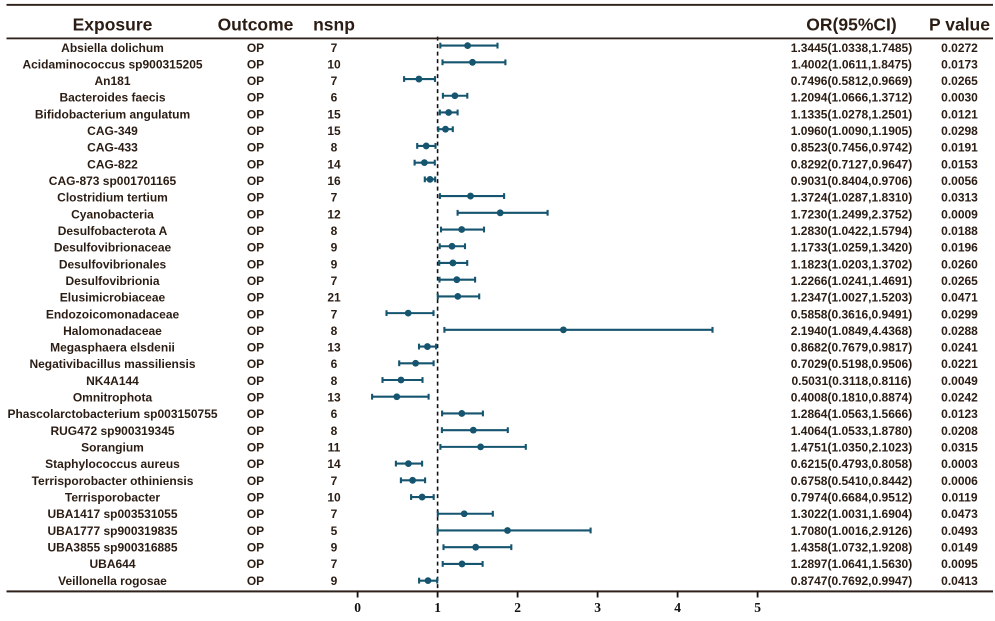 Image resolution: width=995 pixels, height=621 pixels. I want to click on svg-text: 0.7974(0.6684,0.9512), so click(851, 497).